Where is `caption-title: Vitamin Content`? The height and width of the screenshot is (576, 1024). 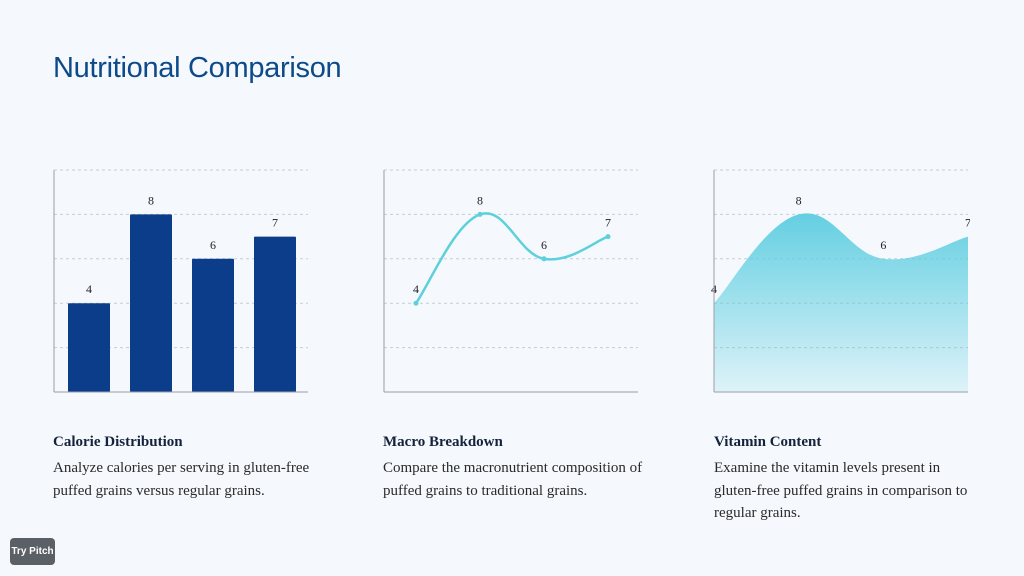
caption-title: Vitamin Content is located at coordinates (768, 442).